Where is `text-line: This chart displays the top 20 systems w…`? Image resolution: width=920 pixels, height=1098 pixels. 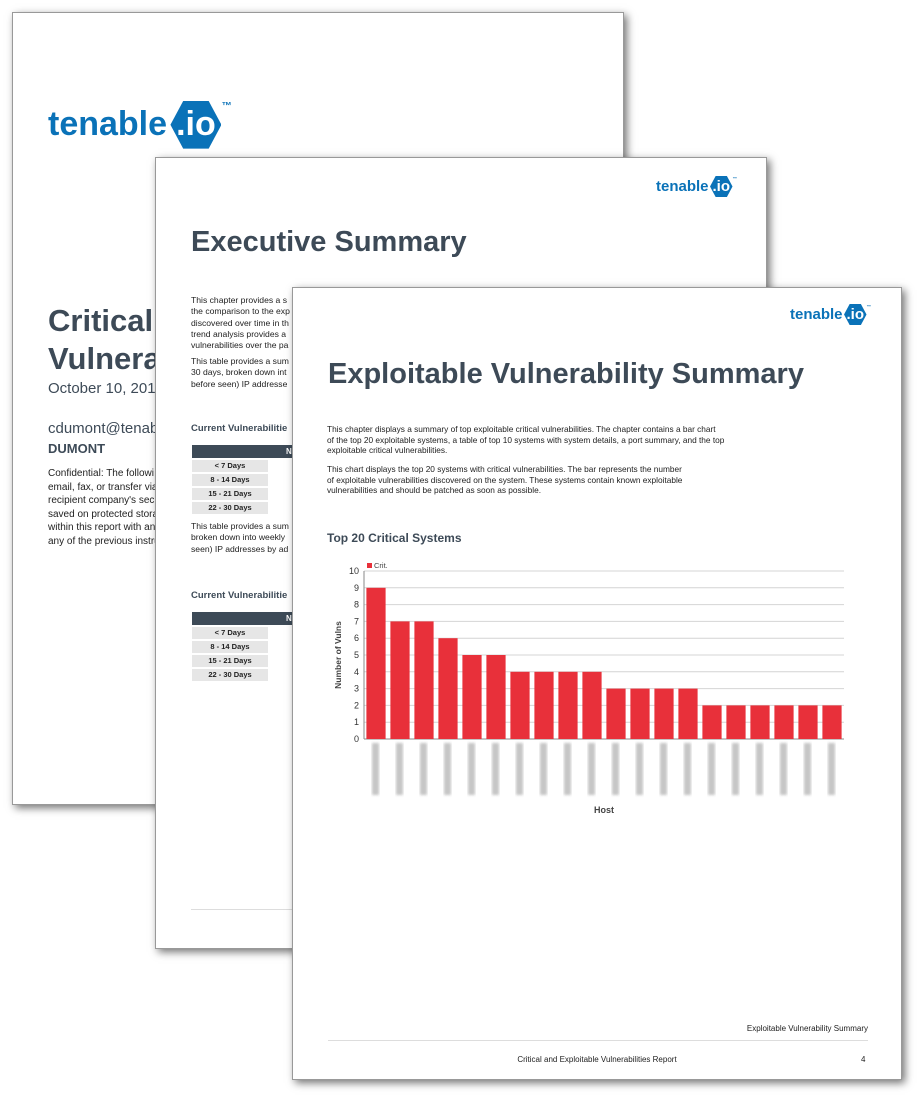 text-line: This chart displays the top 20 systems w… is located at coordinates (504, 469).